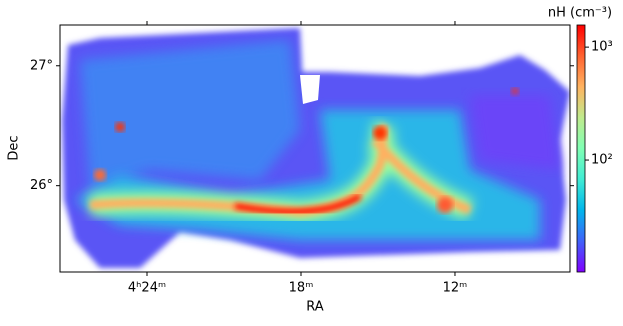 The width and height of the screenshot is (623, 326). I want to click on y-axis-label: Dec, so click(14, 147).